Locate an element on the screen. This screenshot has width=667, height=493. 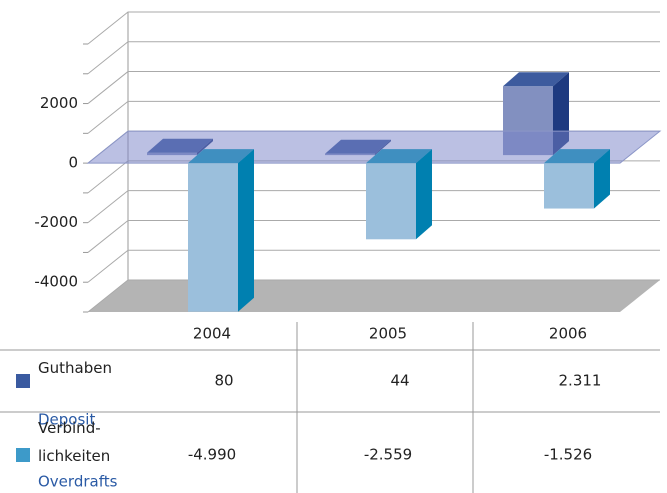
y-tick-label: -4000 is located at coordinates (56, 282).